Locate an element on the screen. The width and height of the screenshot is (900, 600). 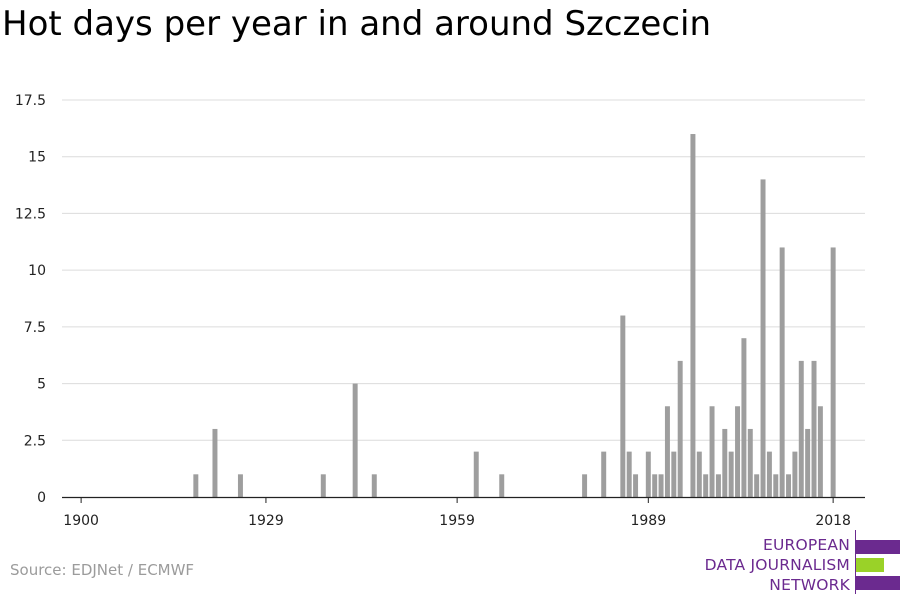
y-tick-label: 15 is located at coordinates (37, 158).